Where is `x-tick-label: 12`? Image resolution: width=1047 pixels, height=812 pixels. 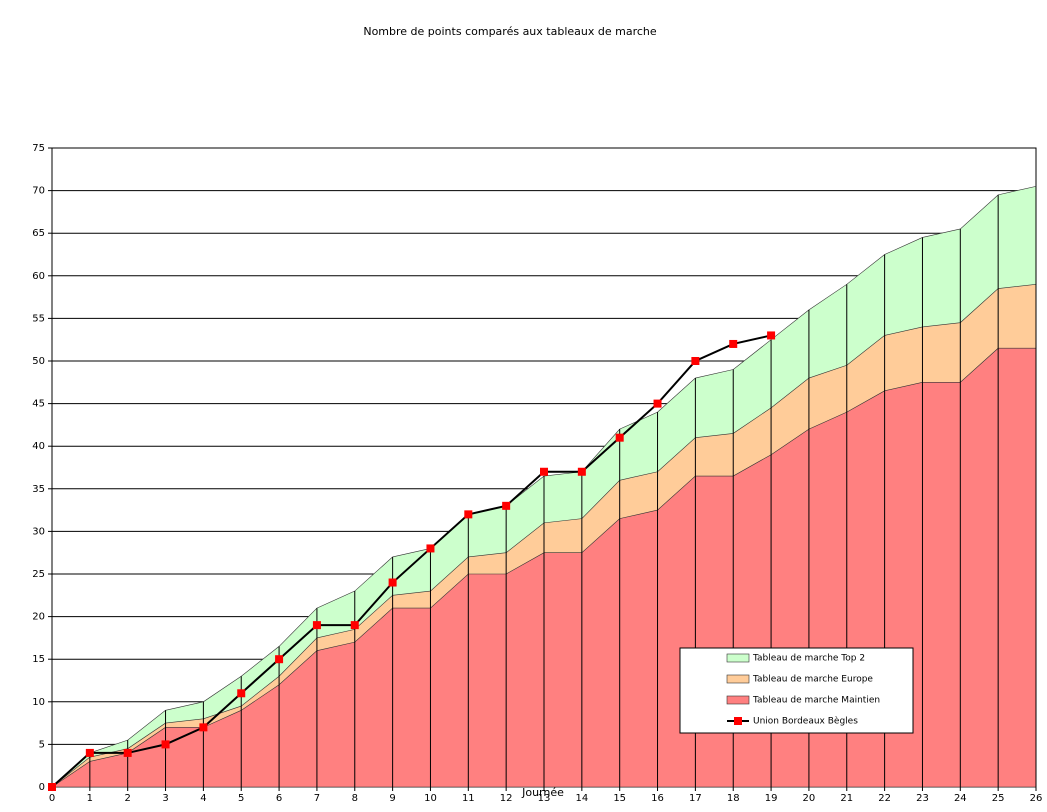
x-tick-label: 12 is located at coordinates (506, 798).